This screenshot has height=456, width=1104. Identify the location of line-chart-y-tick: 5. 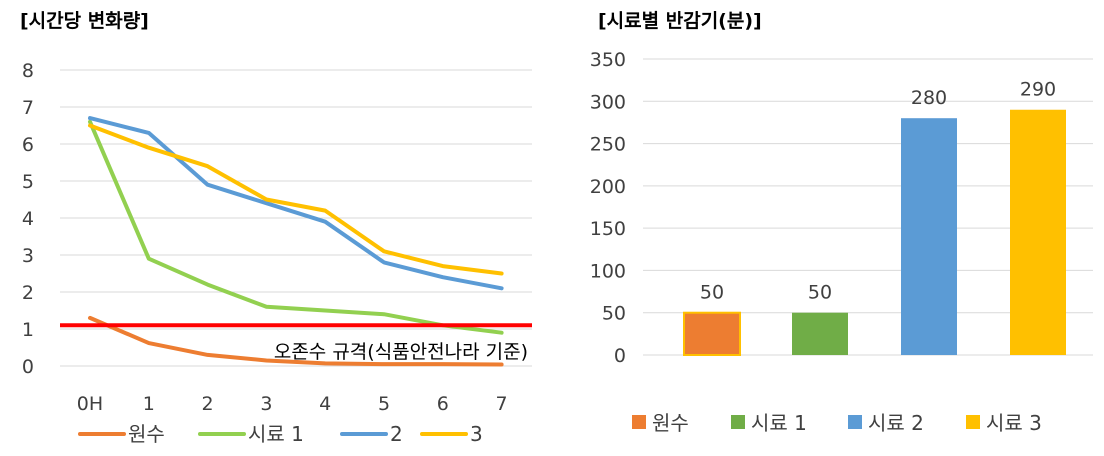
(28, 182).